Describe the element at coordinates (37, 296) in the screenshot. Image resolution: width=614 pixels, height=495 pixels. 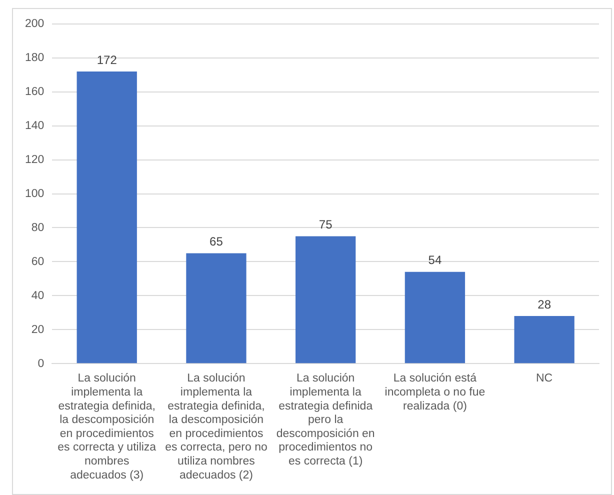
I see `y-tick-label: 40` at that location.